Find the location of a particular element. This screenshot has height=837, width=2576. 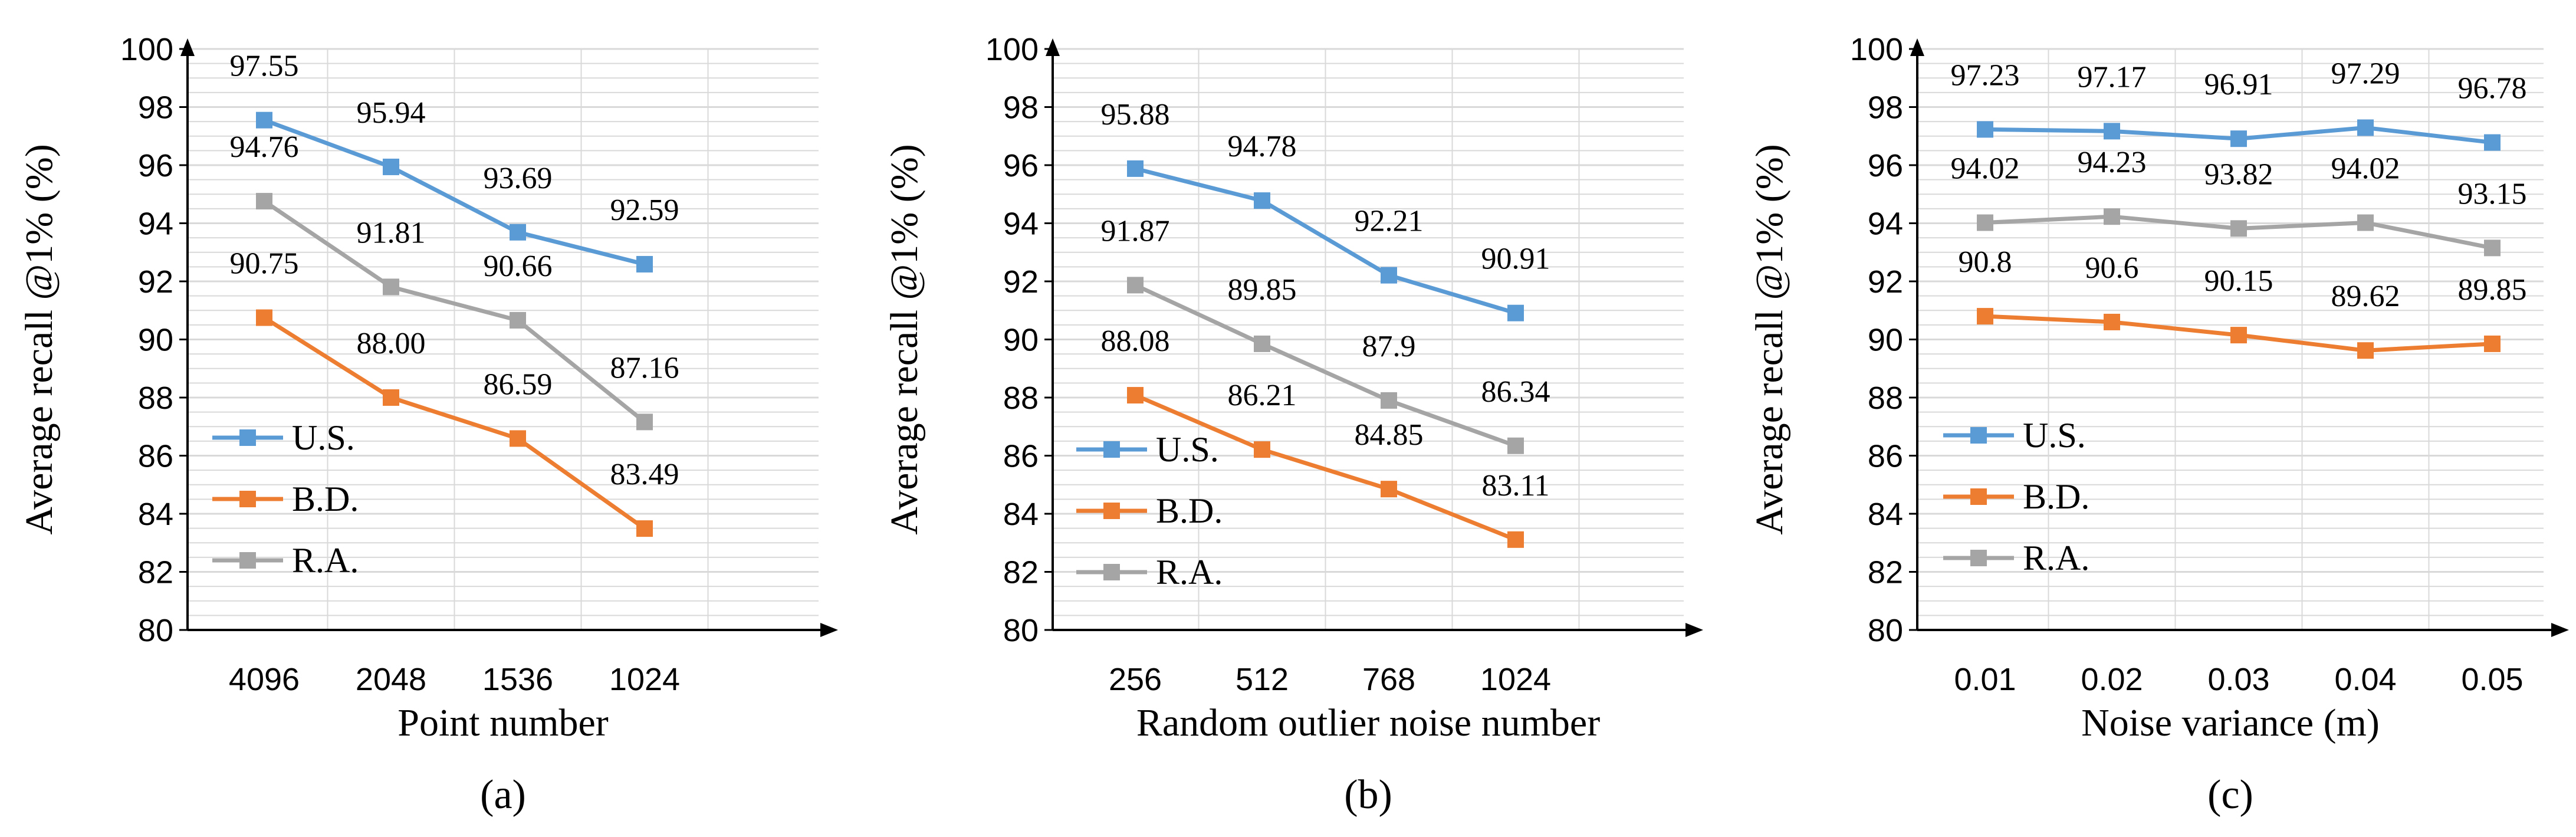

data-label: 88.08 is located at coordinates (1135, 341).